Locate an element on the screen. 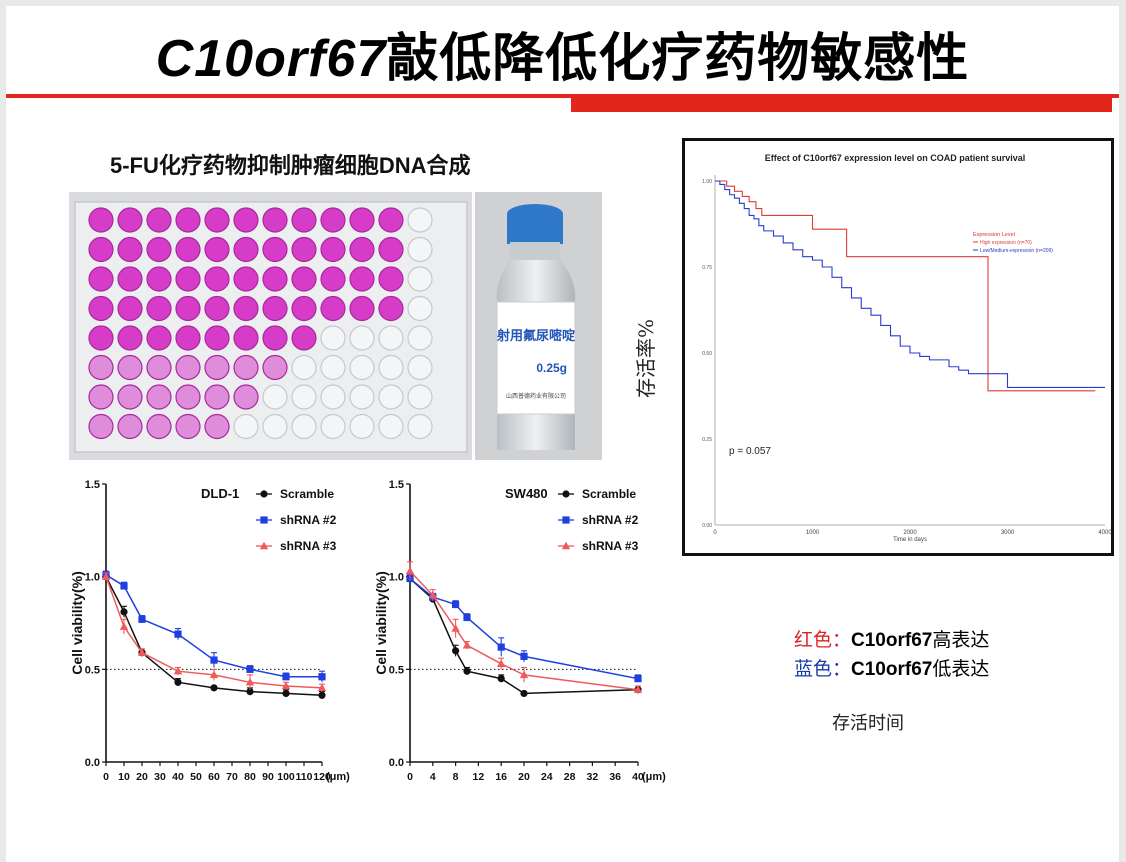  legend-red-gene: C10orf67 is located at coordinates (892, 640).